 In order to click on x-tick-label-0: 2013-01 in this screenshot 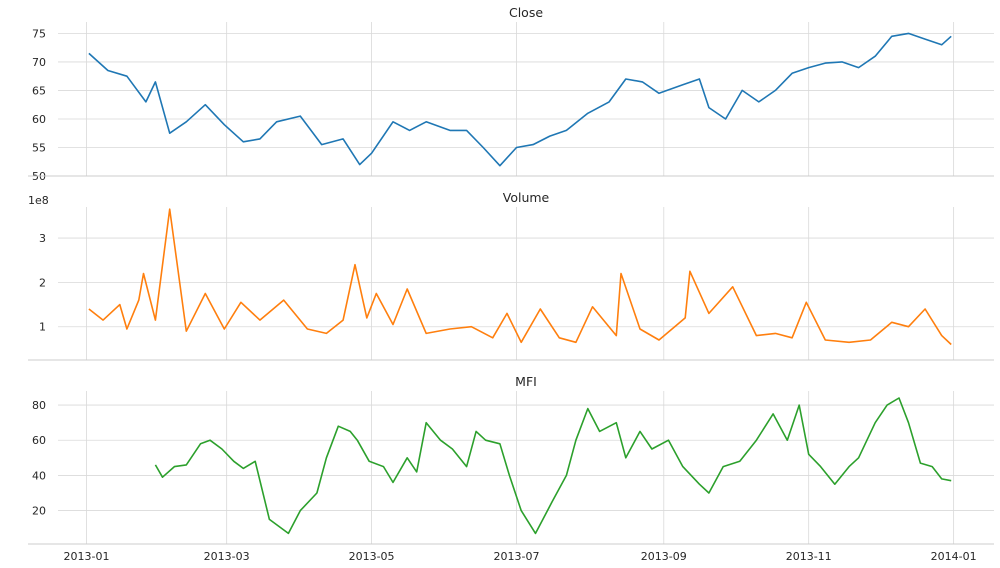, I will do `click(87, 556)`.